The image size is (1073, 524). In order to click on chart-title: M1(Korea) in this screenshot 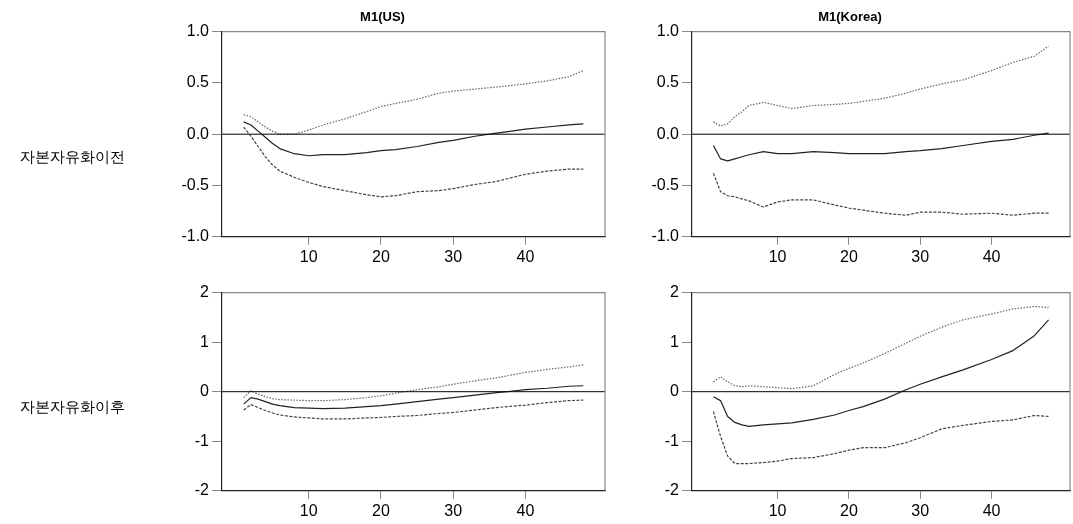, I will do `click(850, 17)`.